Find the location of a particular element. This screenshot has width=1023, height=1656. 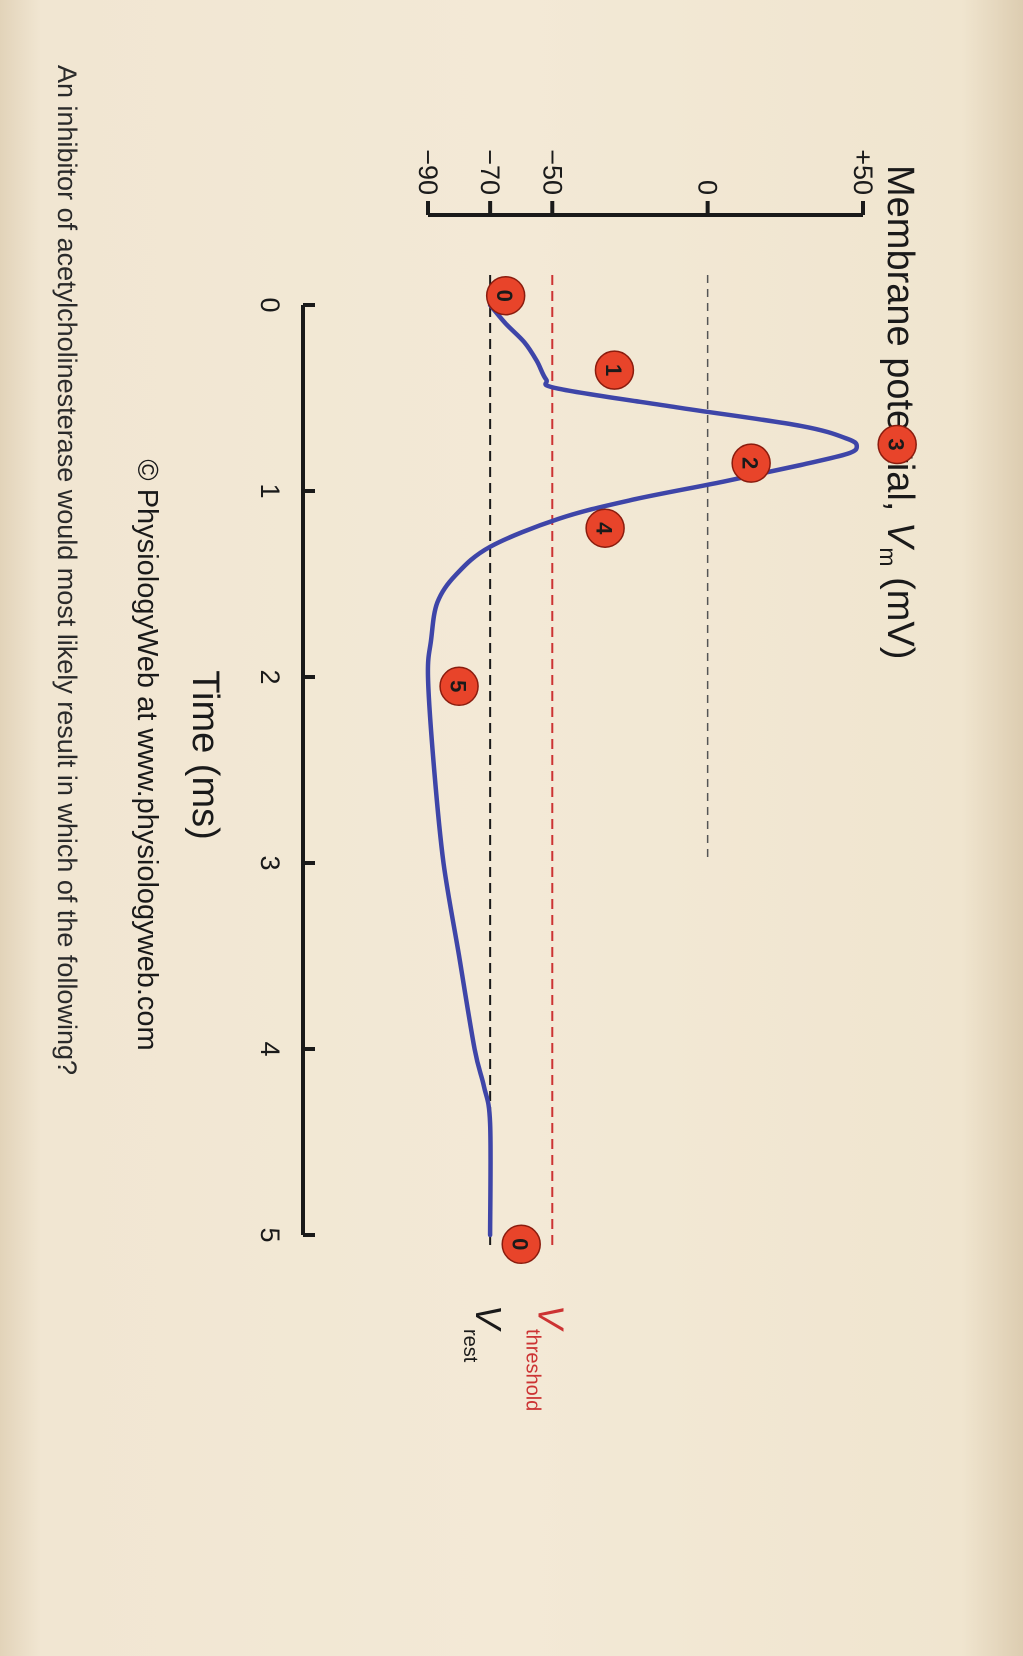

phase-marker-label: 2 is located at coordinates (750, 463).